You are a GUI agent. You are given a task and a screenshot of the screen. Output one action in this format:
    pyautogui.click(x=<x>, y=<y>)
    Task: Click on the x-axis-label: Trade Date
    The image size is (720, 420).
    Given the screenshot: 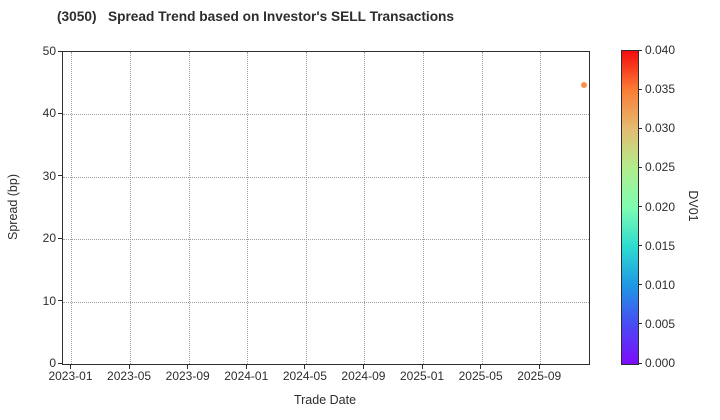 What is the action you would take?
    pyautogui.click(x=325, y=400)
    